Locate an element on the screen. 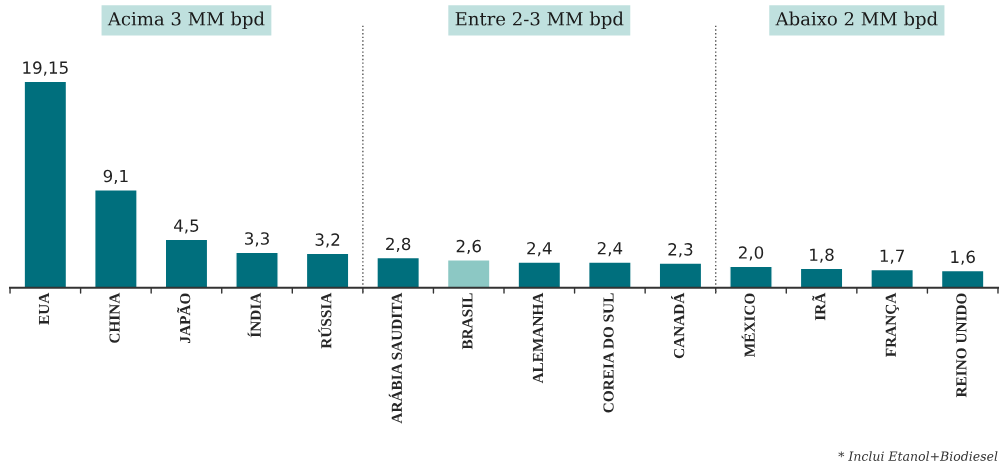 Image resolution: width=1003 pixels, height=468 pixels. data-label: 4,5 is located at coordinates (186, 226).